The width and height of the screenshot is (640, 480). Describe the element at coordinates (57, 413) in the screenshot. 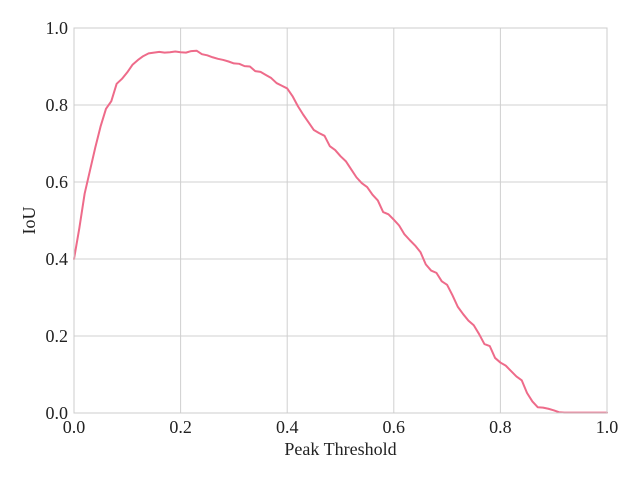

I see `y-tick-label: 0.0` at that location.